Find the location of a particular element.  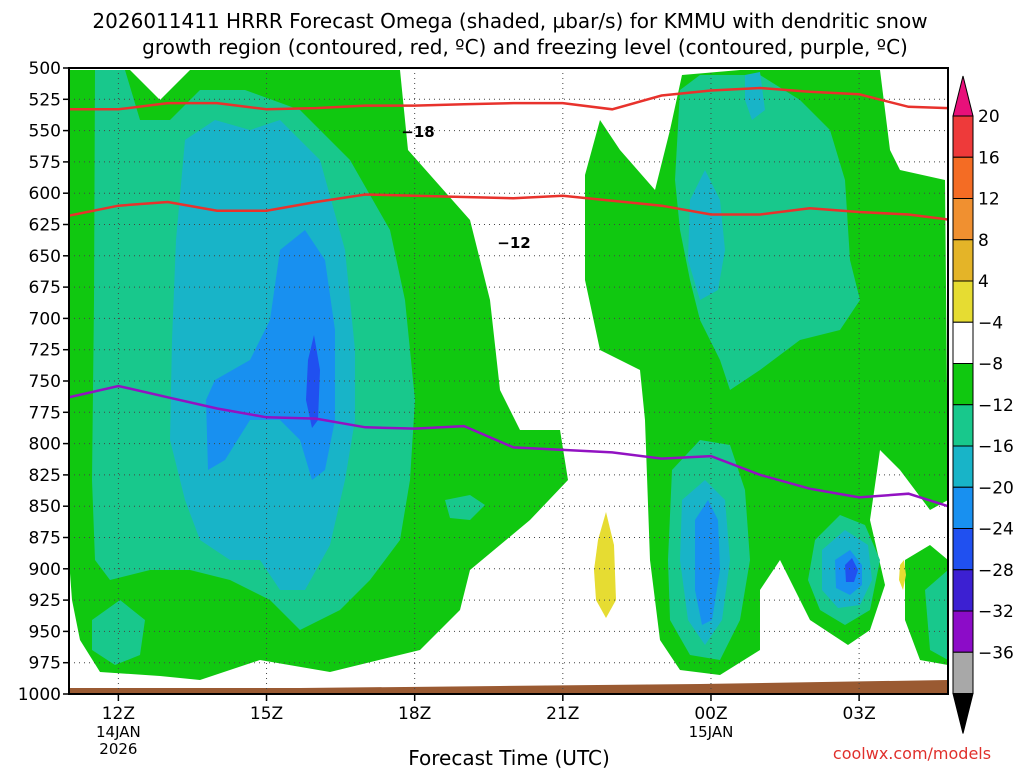

y-tick-label: 750 is located at coordinates (45, 382).